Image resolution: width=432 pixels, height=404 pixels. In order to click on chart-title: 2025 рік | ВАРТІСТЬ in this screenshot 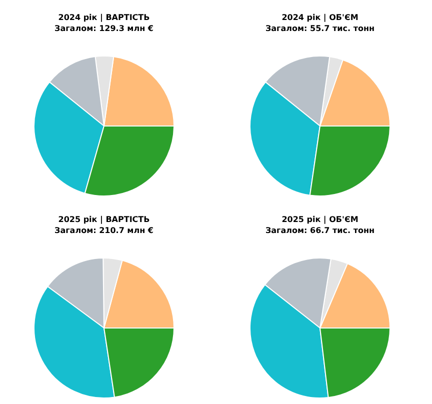, I will do `click(104, 219)`.